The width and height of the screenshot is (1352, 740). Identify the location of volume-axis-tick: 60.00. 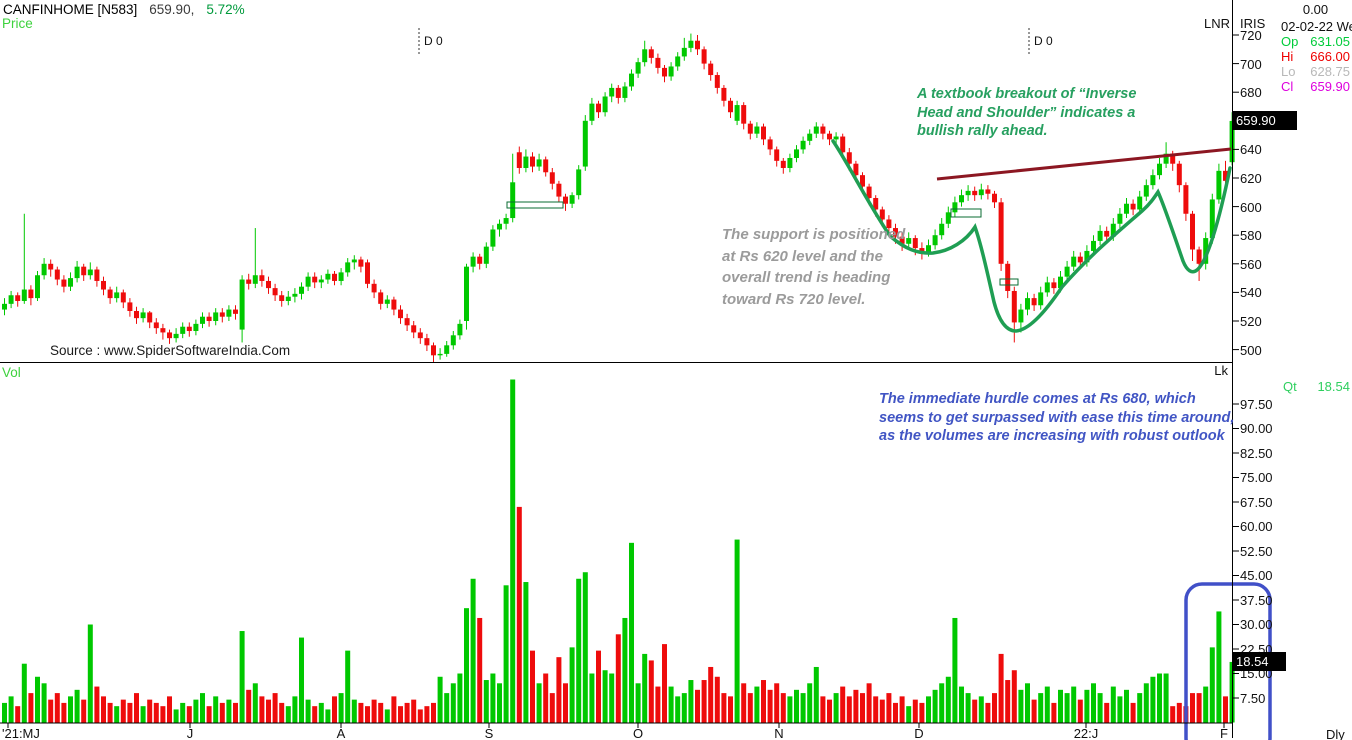
(1256, 527).